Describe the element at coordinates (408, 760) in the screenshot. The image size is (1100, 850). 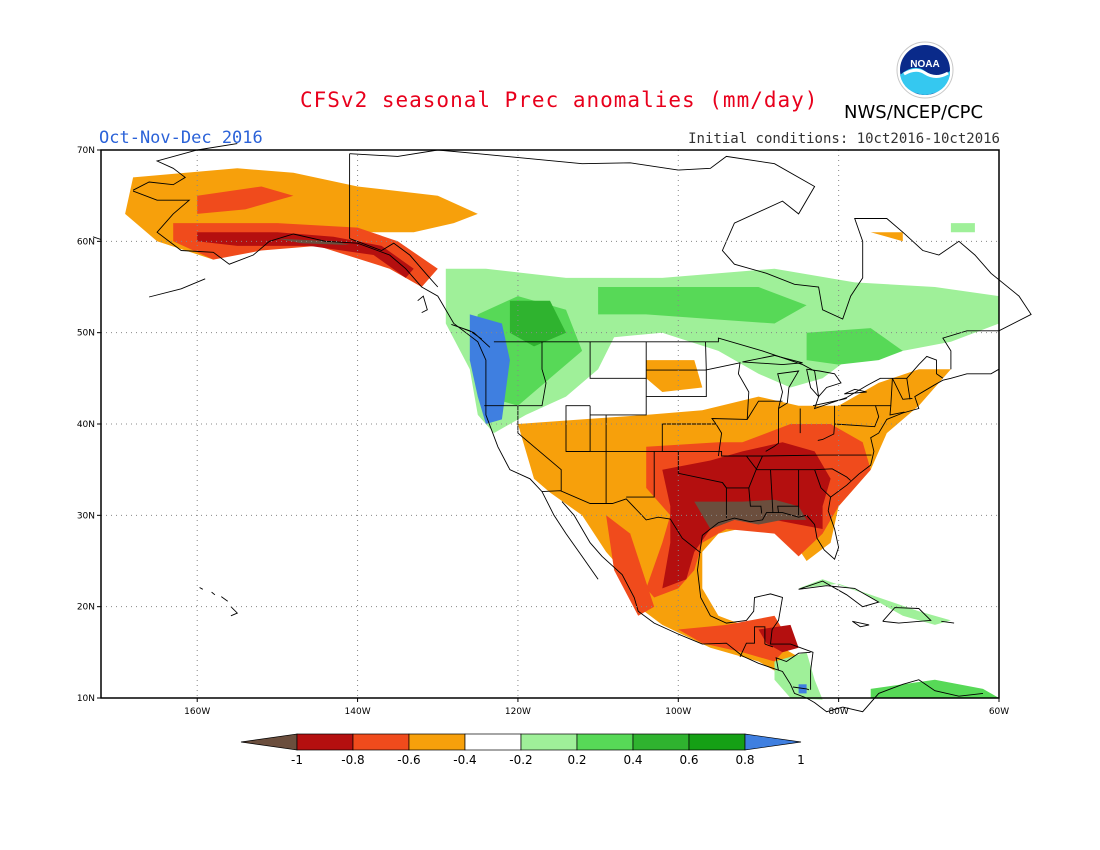
I see `legend-label: -0.6` at that location.